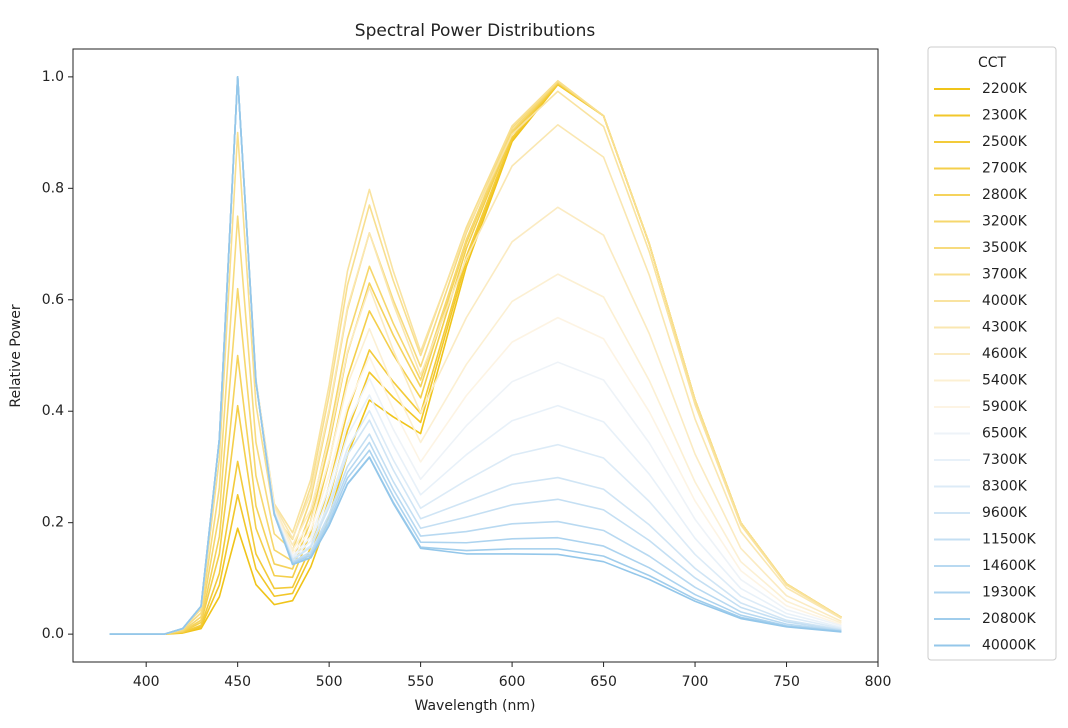 The image size is (1068, 728). What do you see at coordinates (53, 300) in the screenshot?
I see `y-tick-label: 0.6` at bounding box center [53, 300].